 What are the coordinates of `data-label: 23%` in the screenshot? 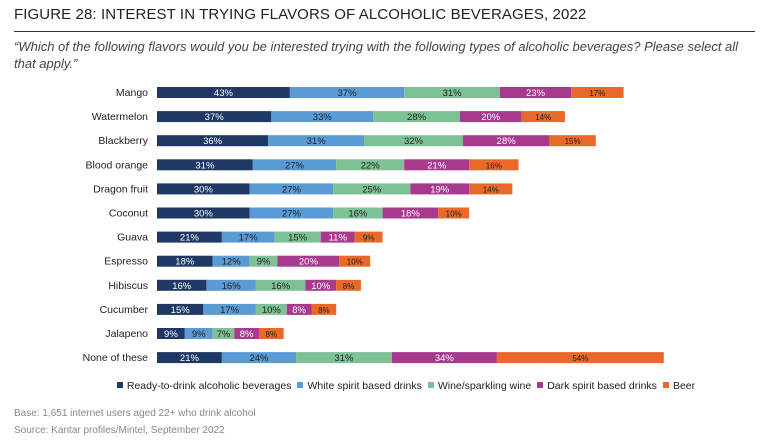 It's located at (536, 93).